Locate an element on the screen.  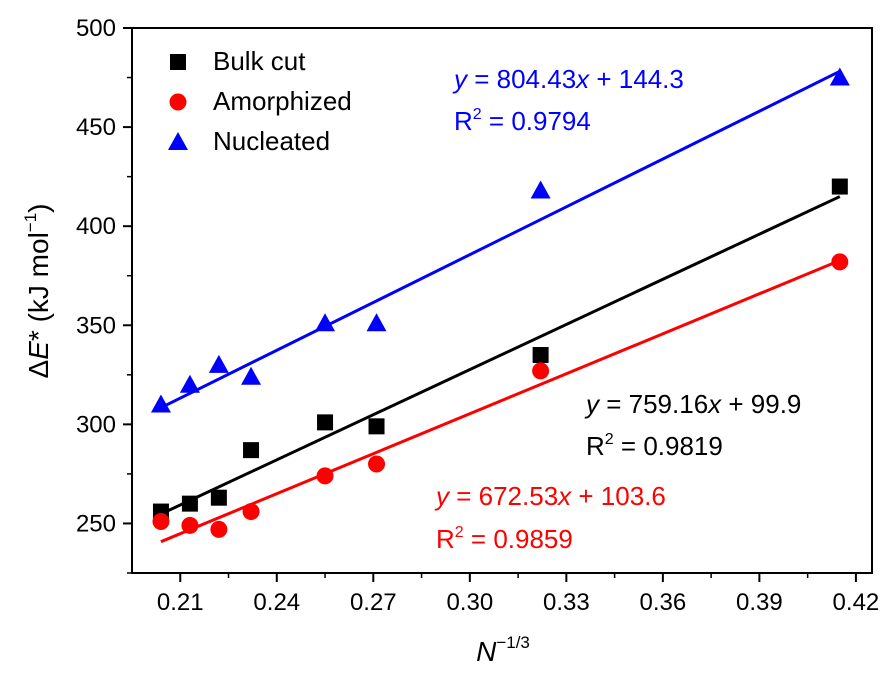
y-axis-var: E is located at coordinates (38, 350).